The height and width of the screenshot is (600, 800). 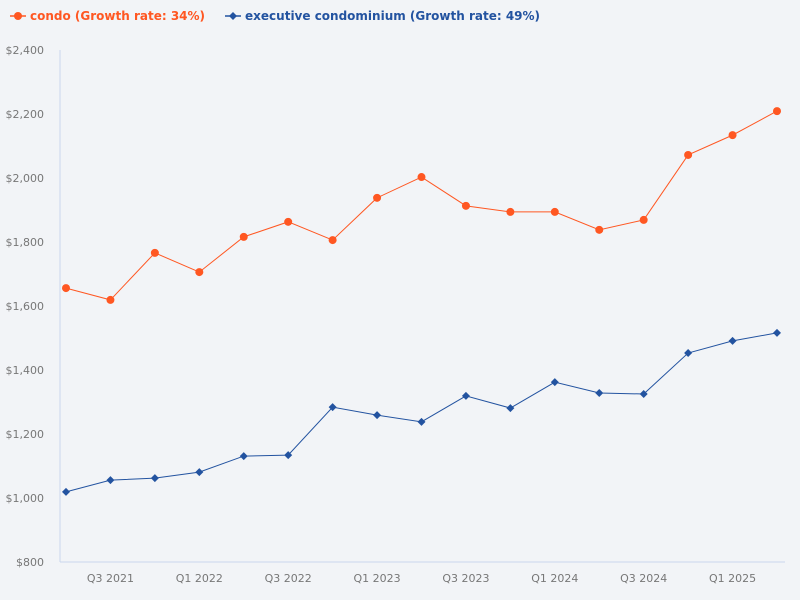 I want to click on y-tick-label: $1,200, so click(x=25, y=434).